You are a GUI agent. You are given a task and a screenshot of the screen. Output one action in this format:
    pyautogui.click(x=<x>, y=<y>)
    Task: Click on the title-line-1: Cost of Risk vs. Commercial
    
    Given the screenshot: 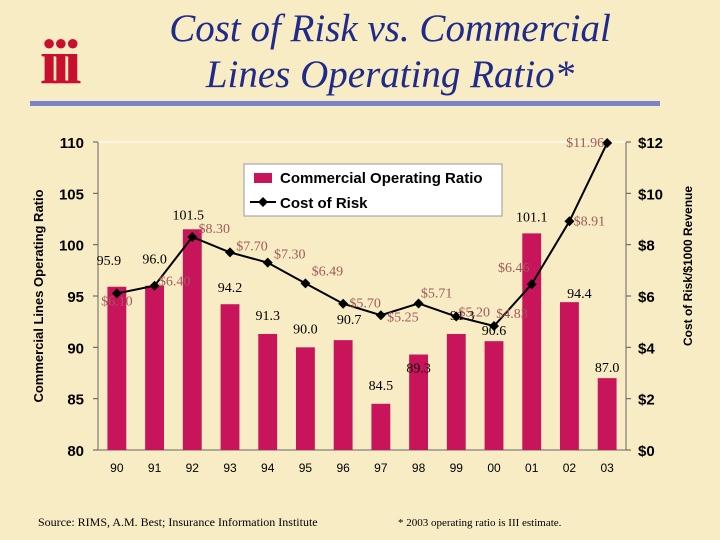 What is the action you would take?
    pyautogui.click(x=390, y=28)
    